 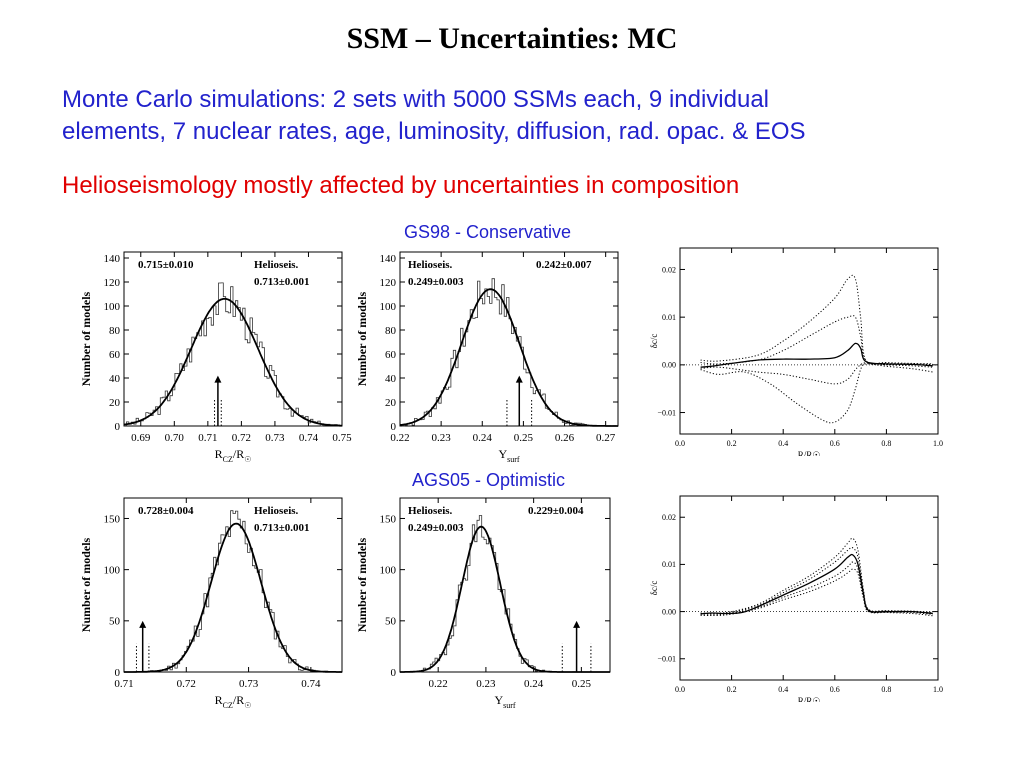 I want to click on annotation-model-value: 0.229±0.004, so click(x=556, y=511).